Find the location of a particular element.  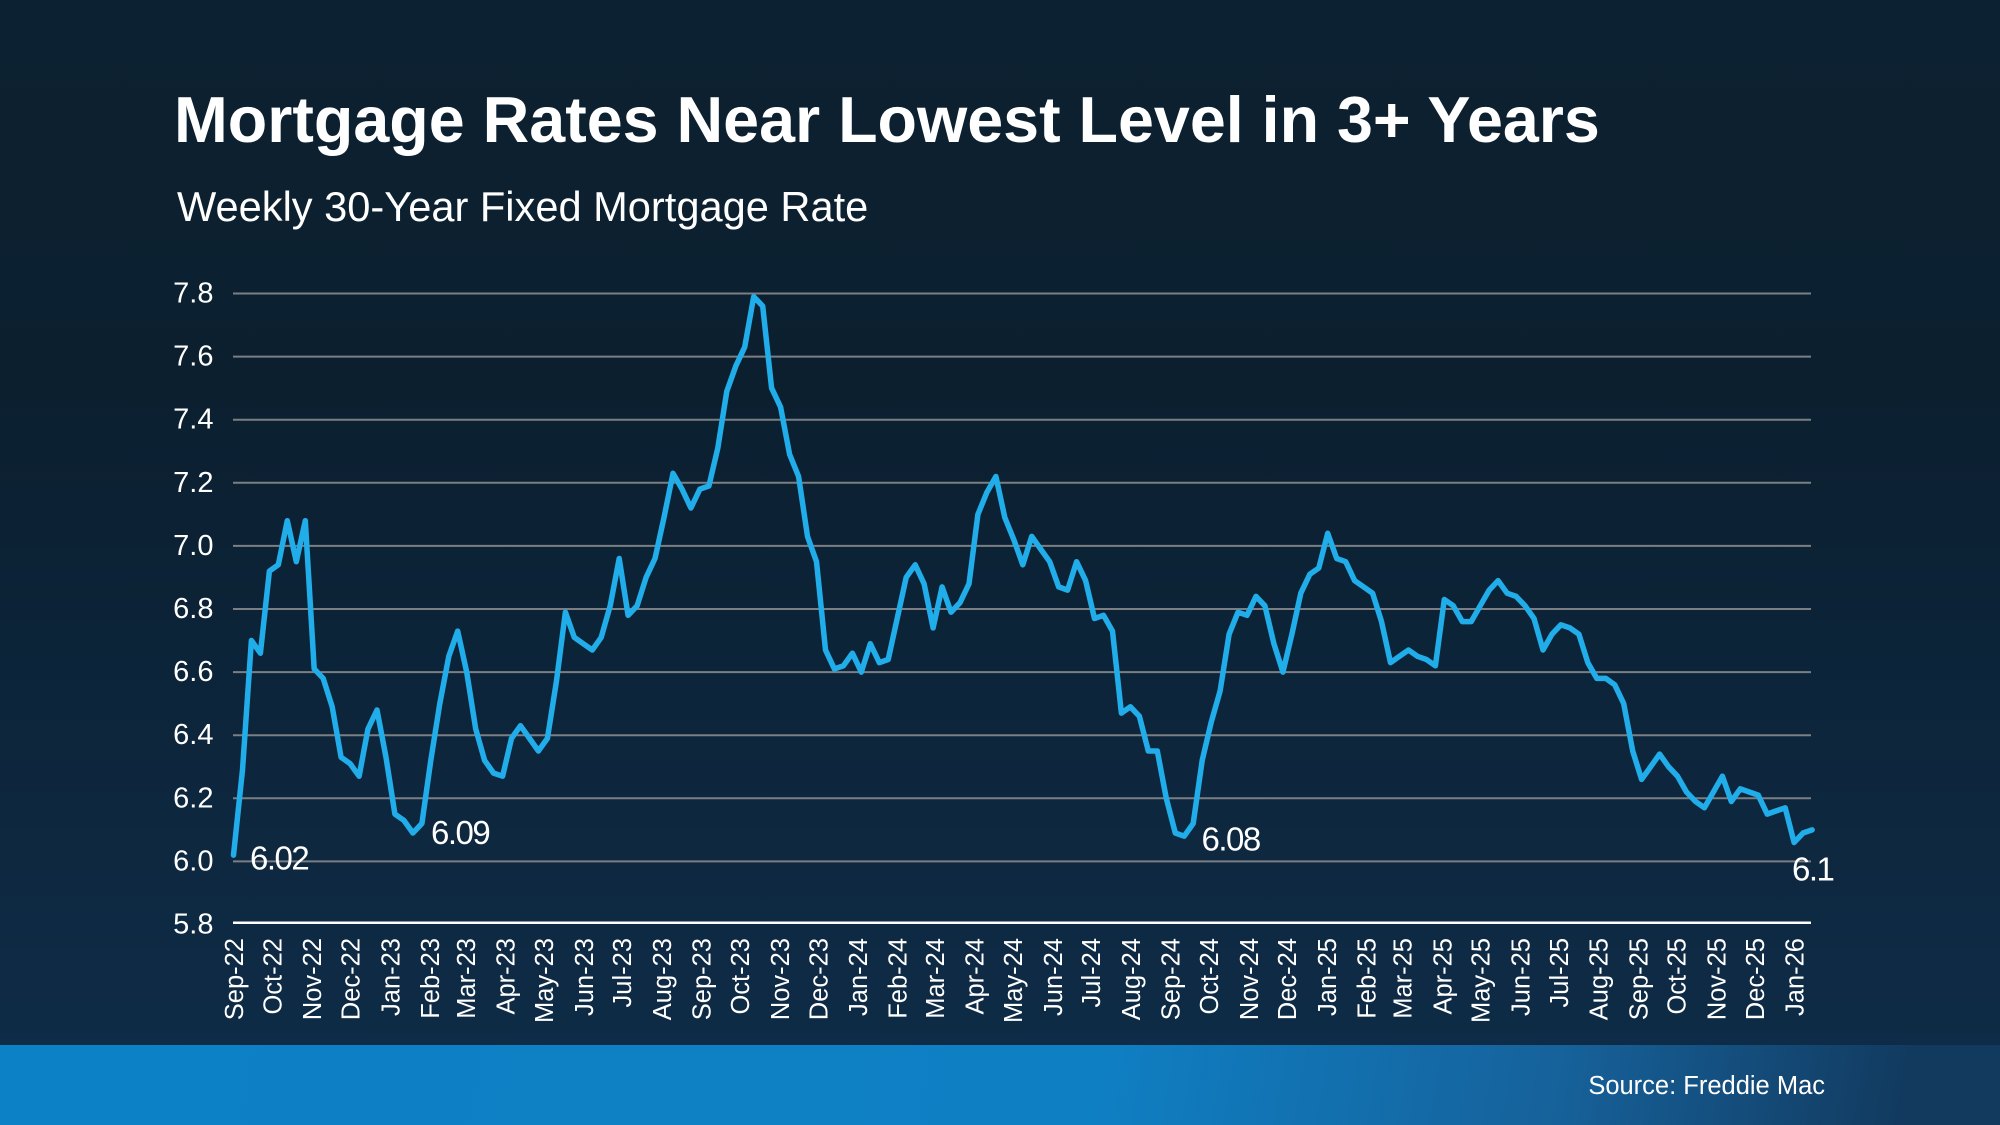

svg-text: Feb-24 is located at coordinates (899, 978).